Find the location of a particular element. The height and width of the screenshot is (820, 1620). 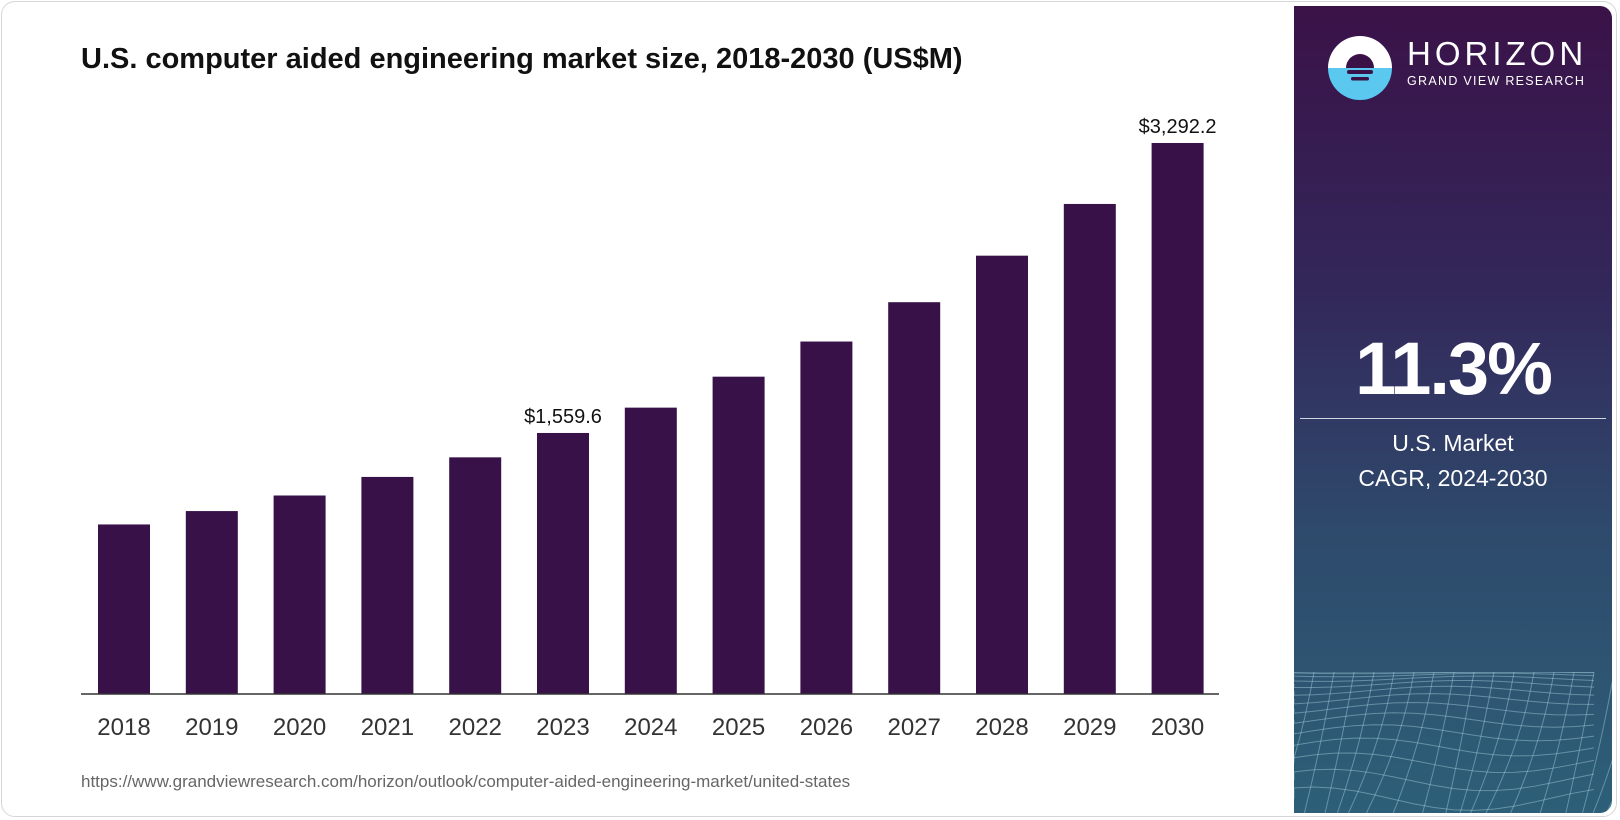

bar-2019 is located at coordinates (211, 602).